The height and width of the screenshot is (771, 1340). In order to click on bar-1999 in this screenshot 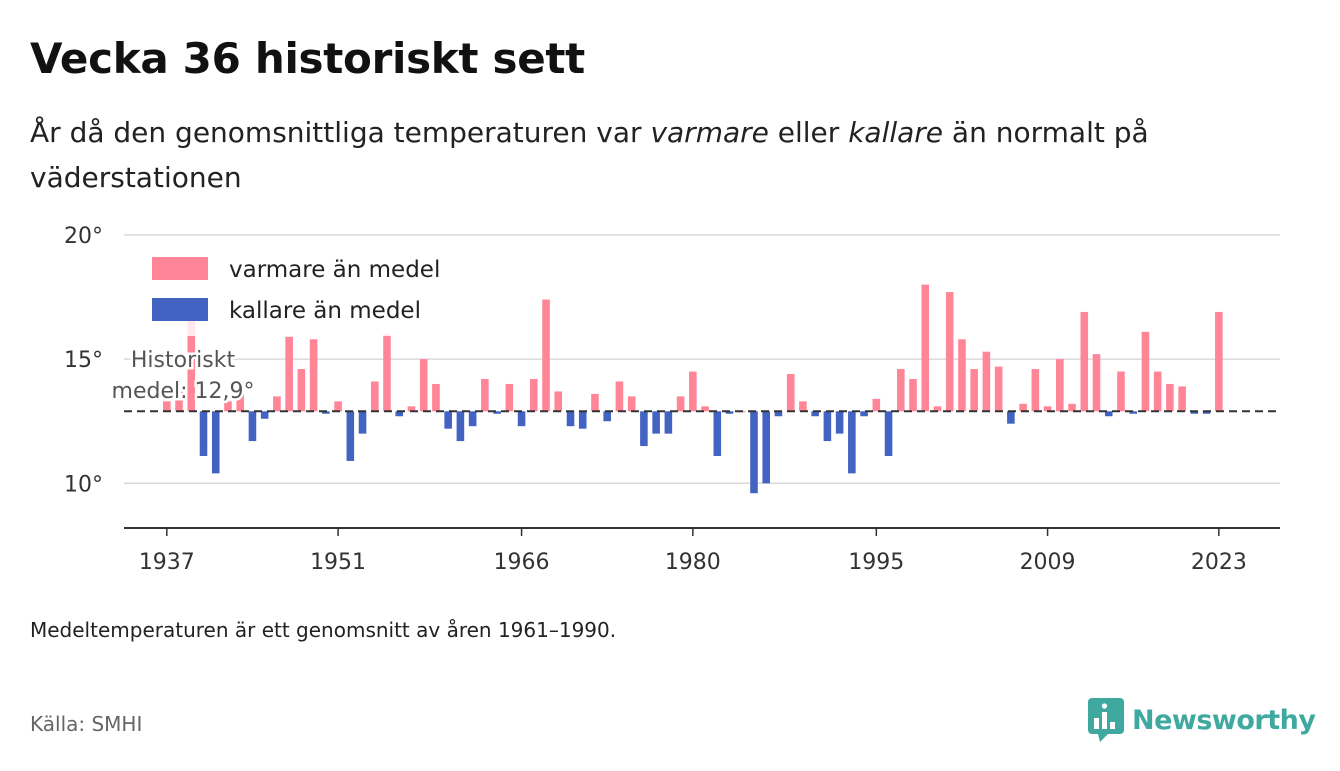, I will do `click(925, 348)`.